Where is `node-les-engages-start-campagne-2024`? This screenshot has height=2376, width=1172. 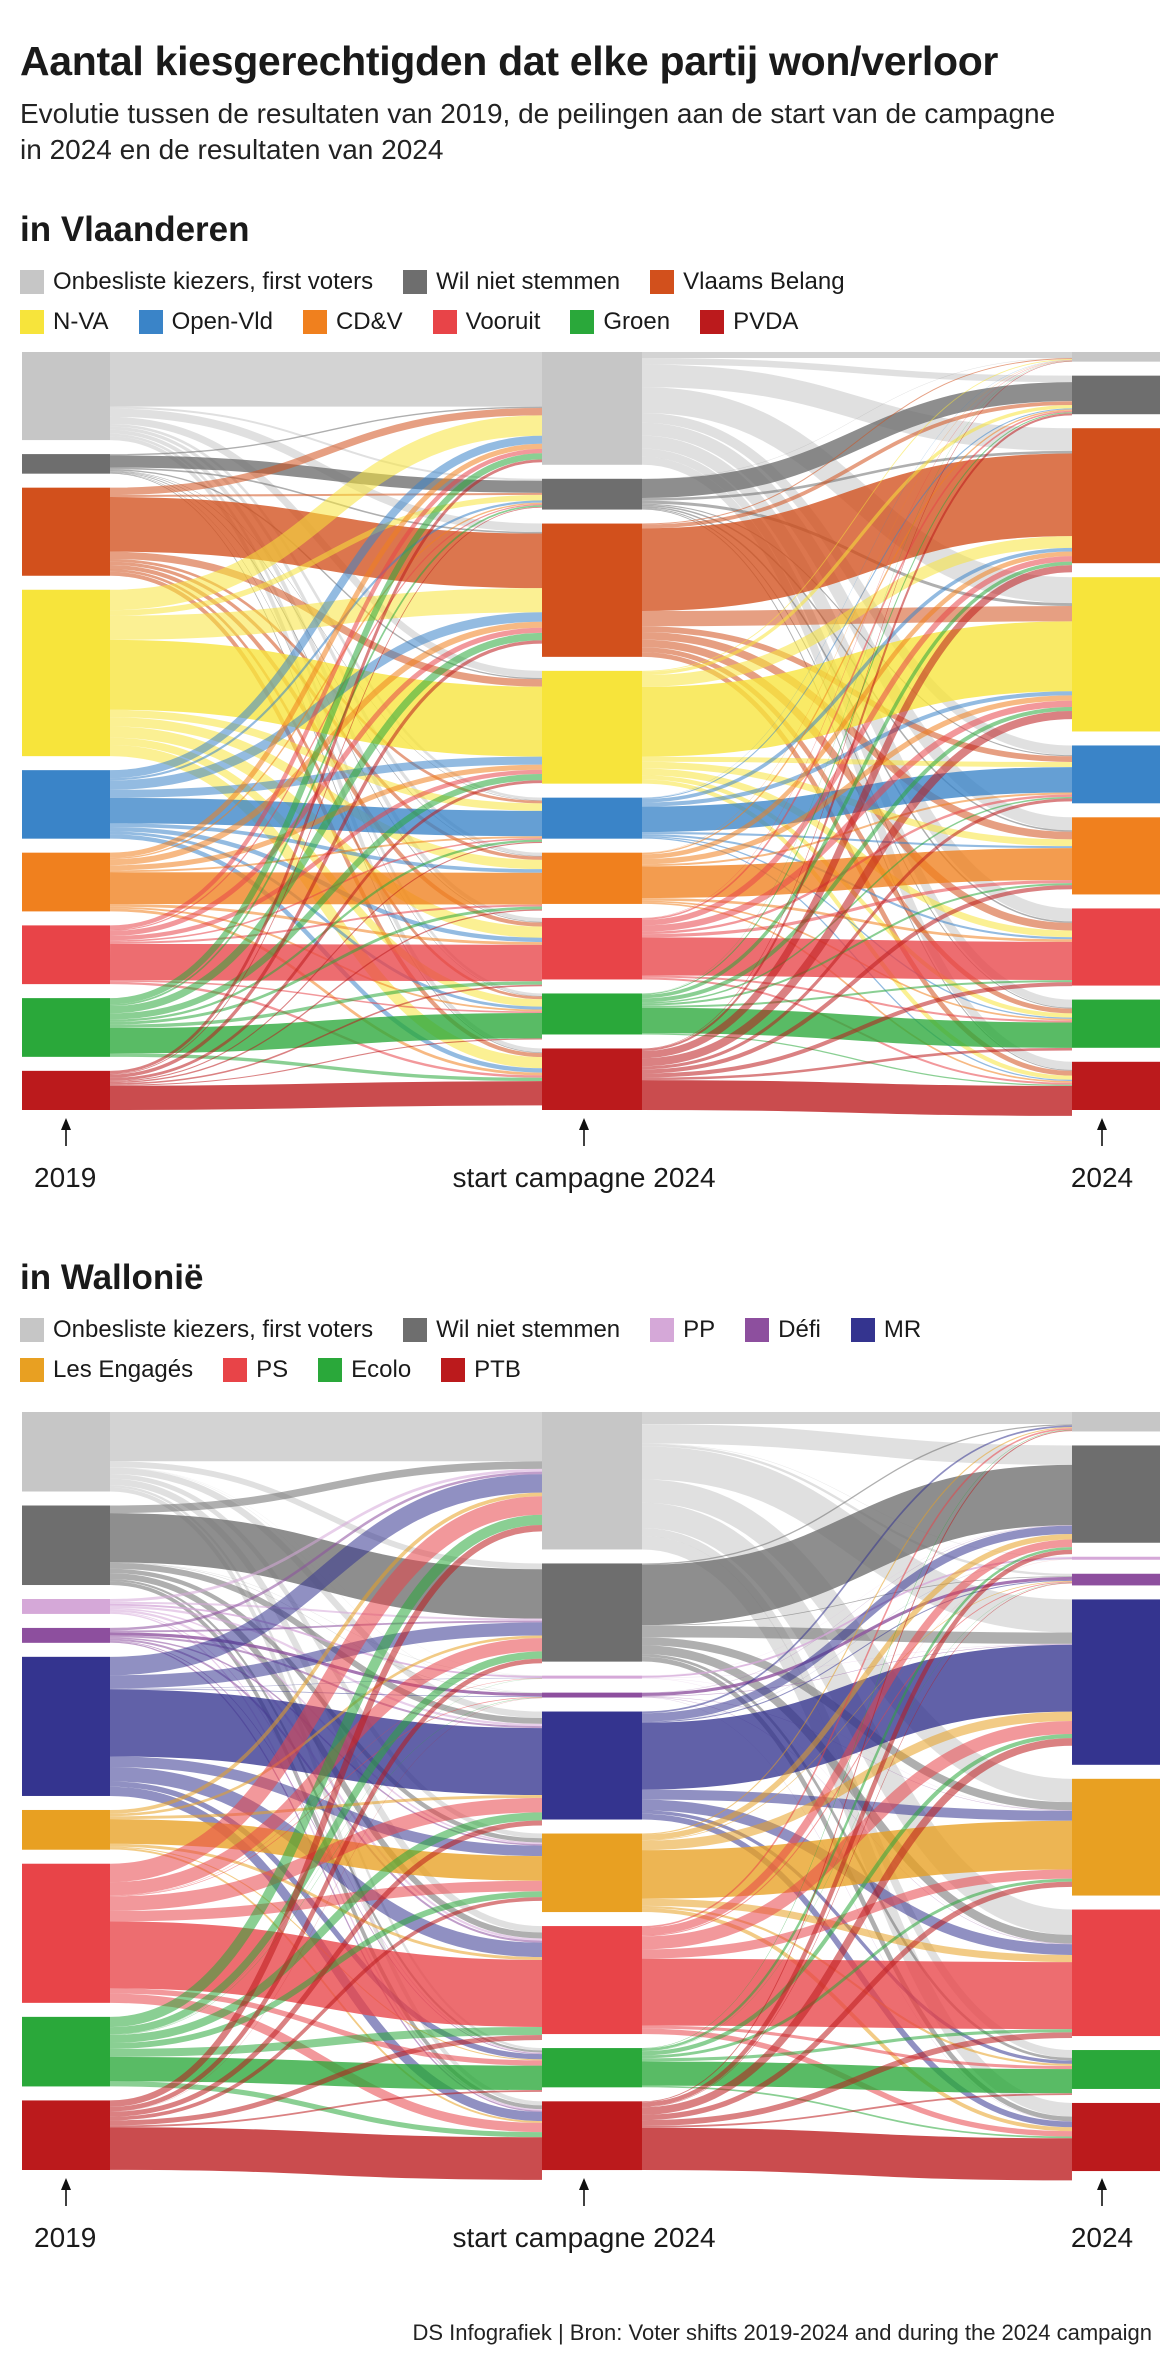
node-les-engages-start-campagne-2024 is located at coordinates (592, 1873).